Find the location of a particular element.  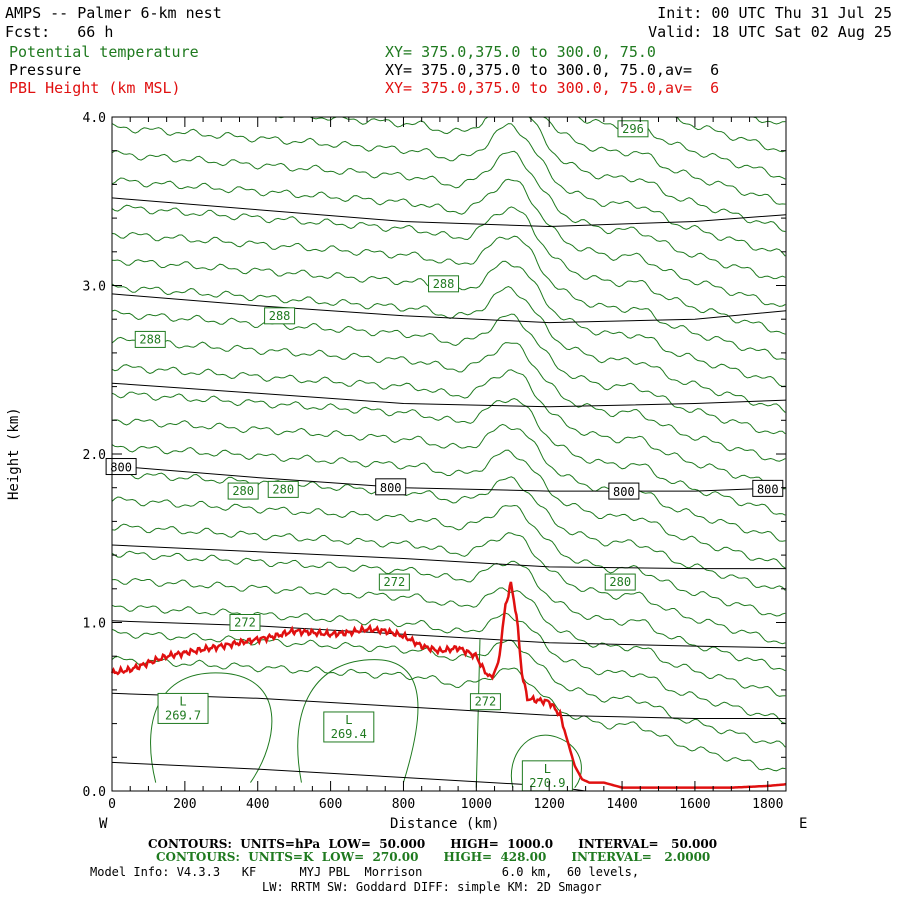

y-tick-label: 2.0 is located at coordinates (94, 455).